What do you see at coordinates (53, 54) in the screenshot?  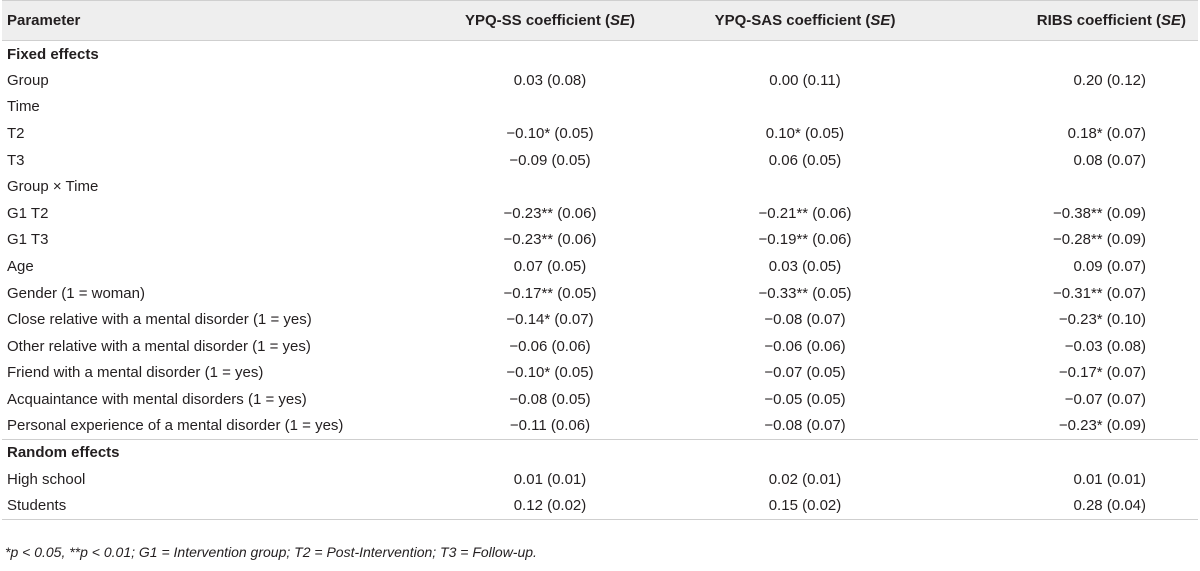 I see `section-title: Fixed effects` at bounding box center [53, 54].